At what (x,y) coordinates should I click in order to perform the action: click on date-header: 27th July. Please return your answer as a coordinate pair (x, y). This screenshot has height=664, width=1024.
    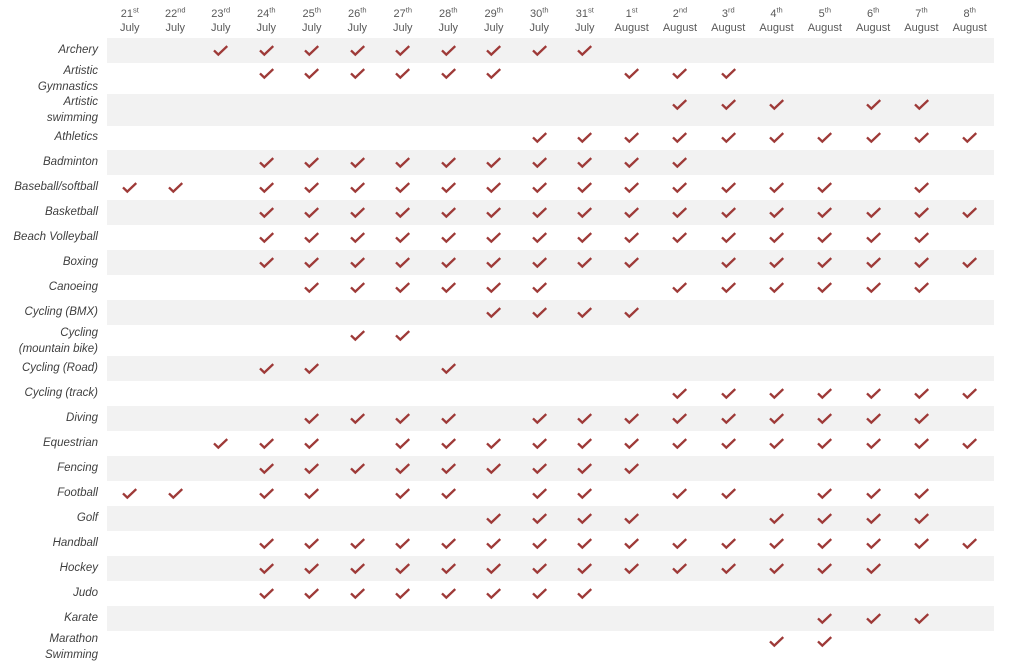
    Looking at the image, I should click on (402, 19).